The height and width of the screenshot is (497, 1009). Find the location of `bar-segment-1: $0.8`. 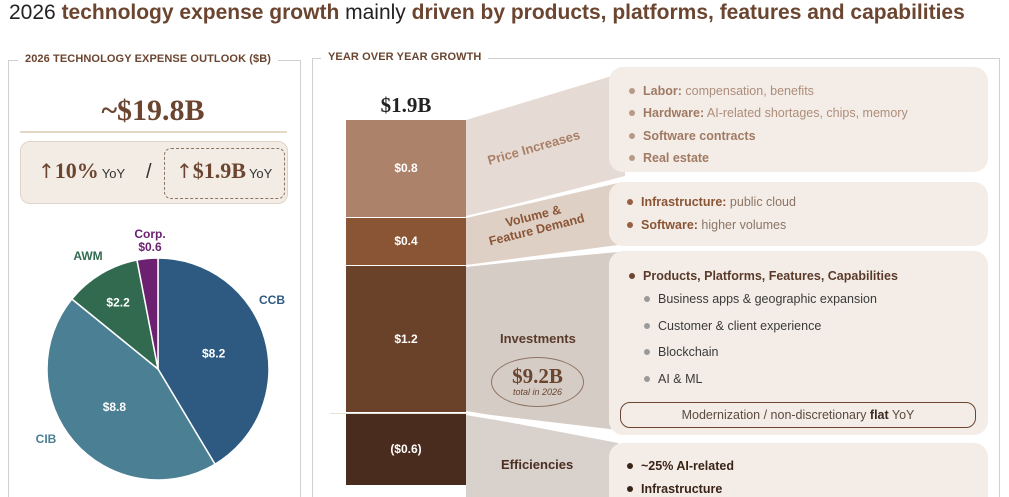

bar-segment-1: $0.8 is located at coordinates (406, 168).